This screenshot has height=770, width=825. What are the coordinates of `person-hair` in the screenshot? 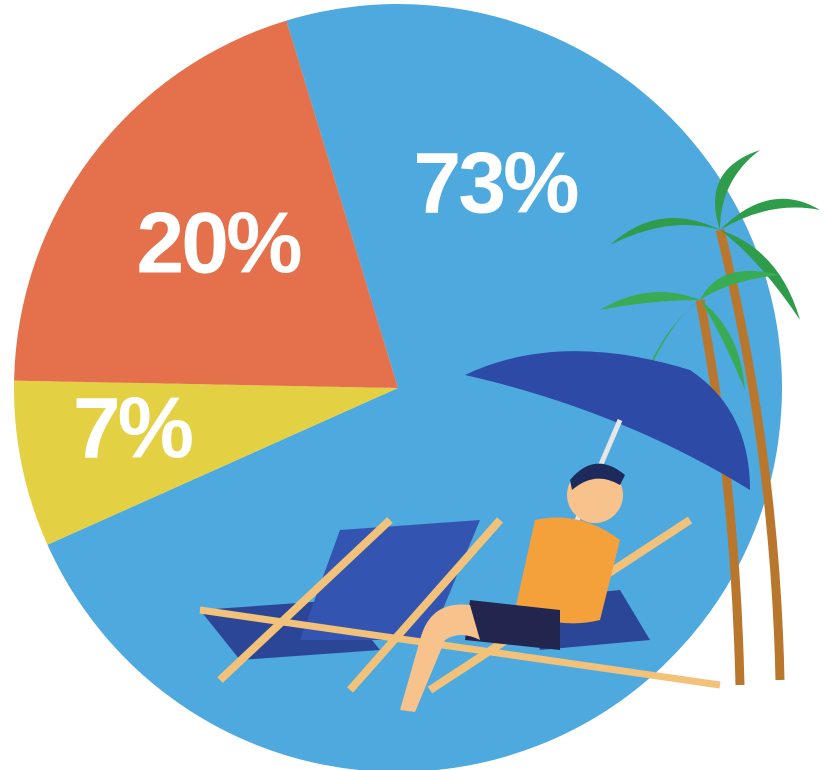 It's located at (597, 476).